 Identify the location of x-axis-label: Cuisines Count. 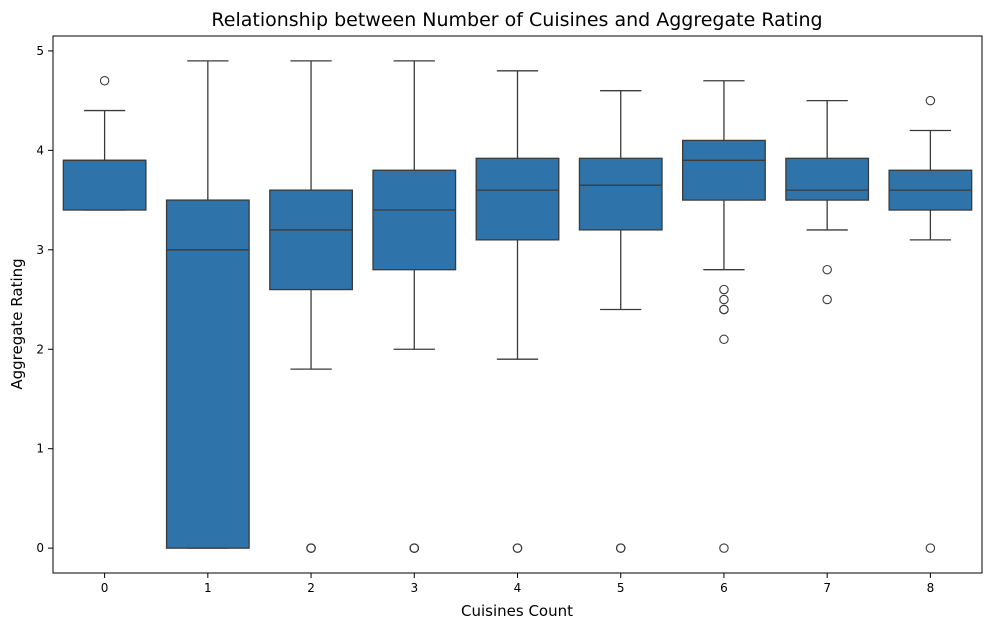
(517, 611).